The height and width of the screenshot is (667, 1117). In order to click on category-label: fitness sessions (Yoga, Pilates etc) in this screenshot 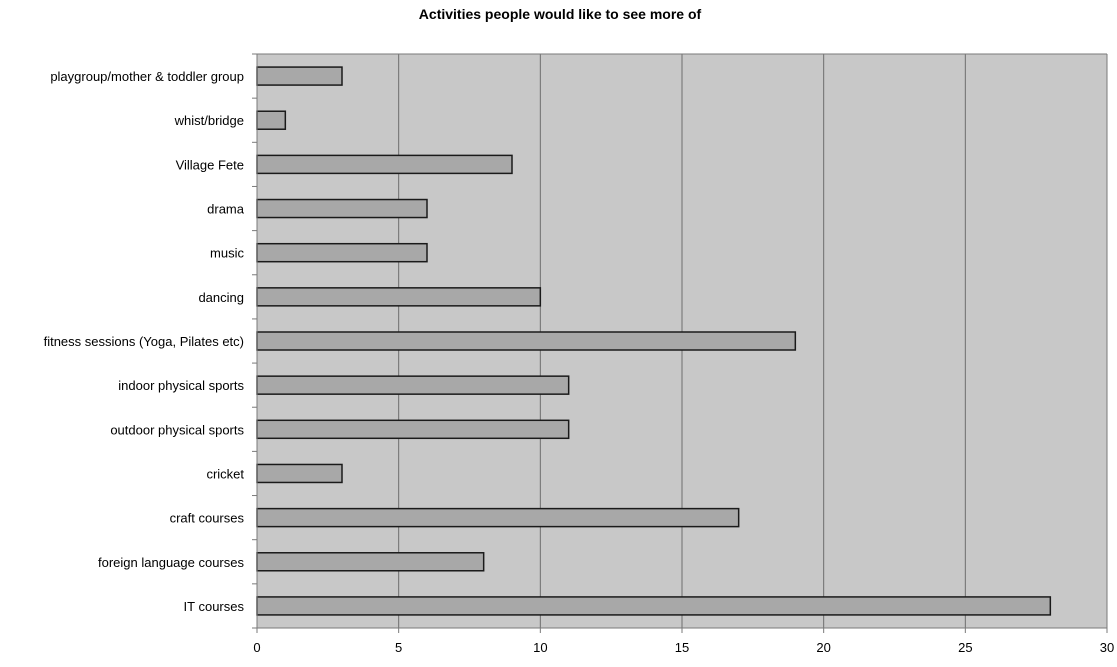, I will do `click(144, 341)`.